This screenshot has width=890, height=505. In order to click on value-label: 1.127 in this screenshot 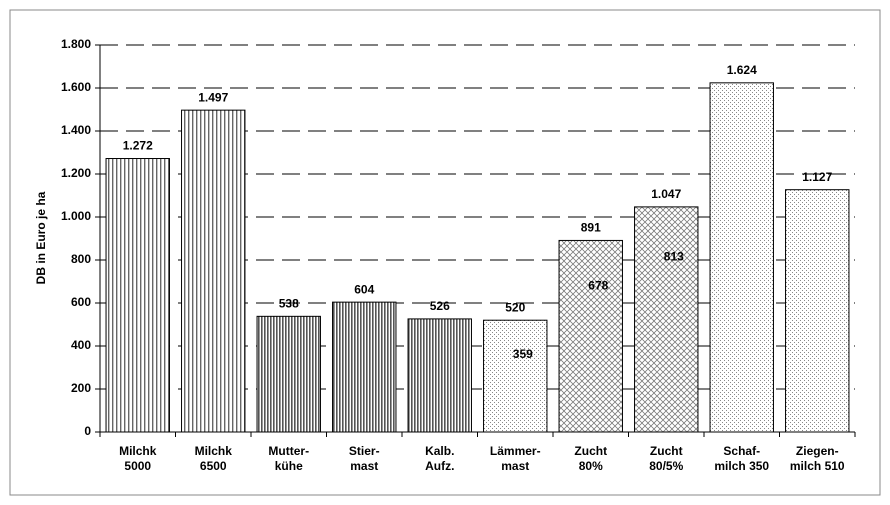, I will do `click(817, 177)`.